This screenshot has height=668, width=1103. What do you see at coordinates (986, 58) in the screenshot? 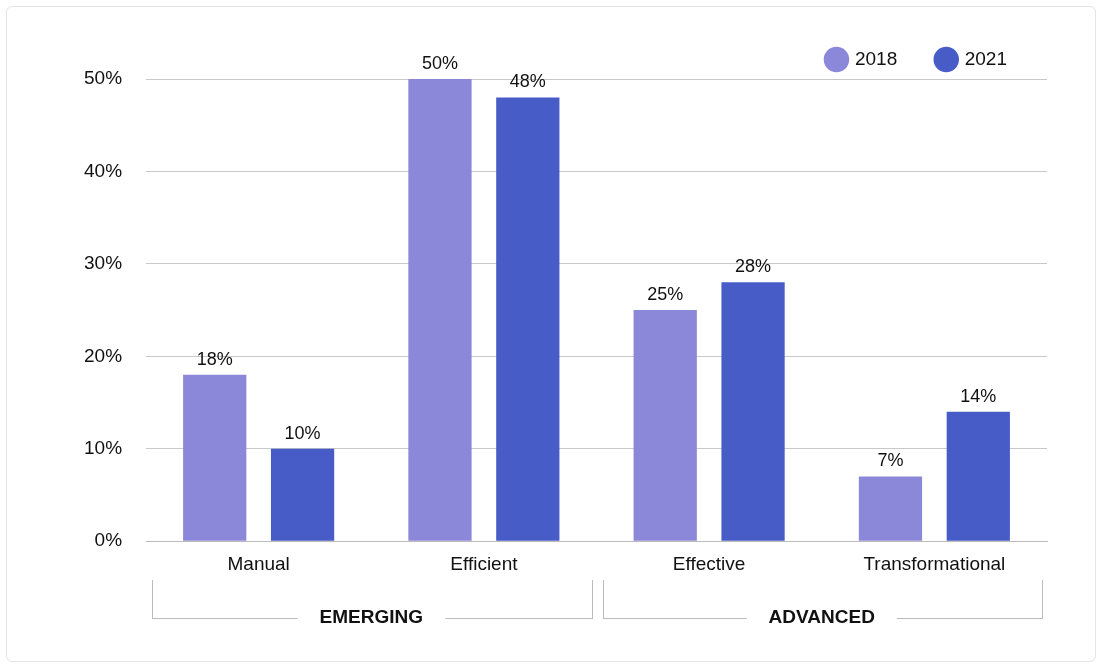
I see `legend-label: 2021` at bounding box center [986, 58].